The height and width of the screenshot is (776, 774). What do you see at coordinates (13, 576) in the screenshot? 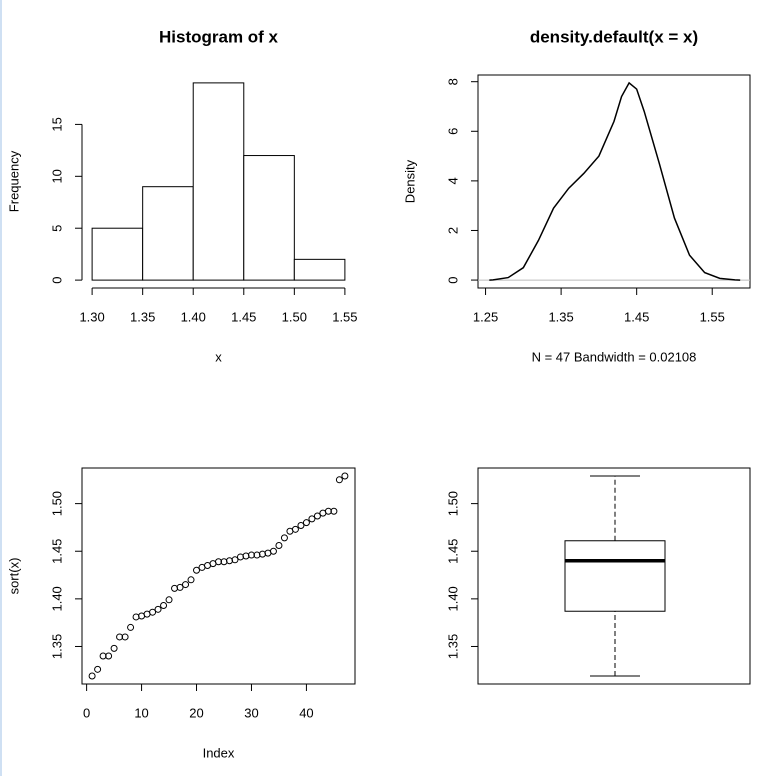
I see `y-axis-label: sort(x)` at bounding box center [13, 576].